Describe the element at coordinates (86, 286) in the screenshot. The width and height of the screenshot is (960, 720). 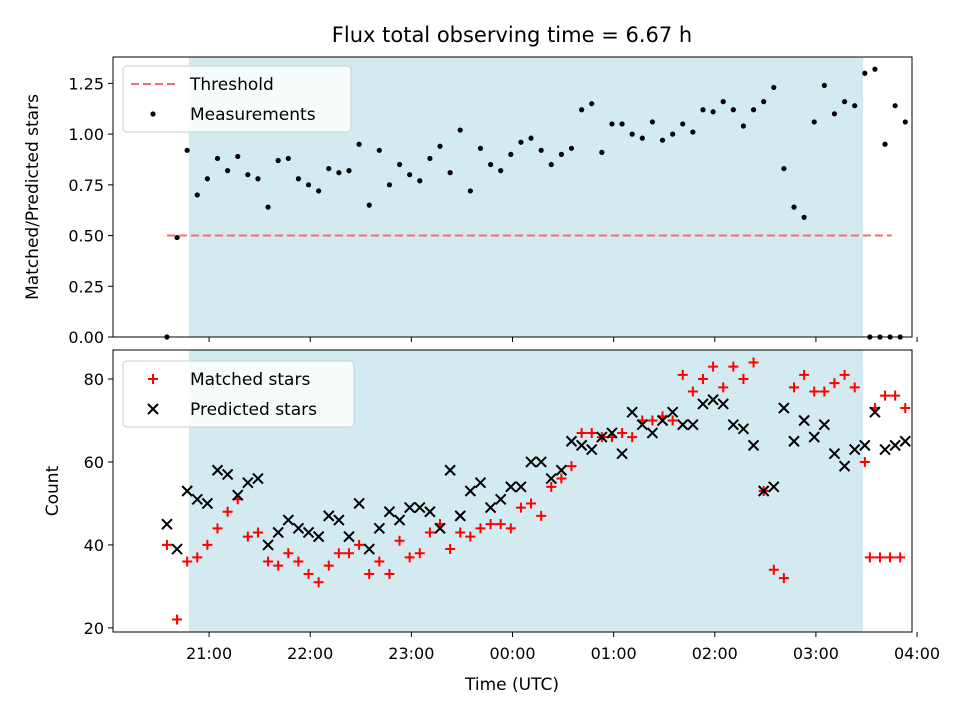
I see `y-tick-top-label: 0.25` at that location.